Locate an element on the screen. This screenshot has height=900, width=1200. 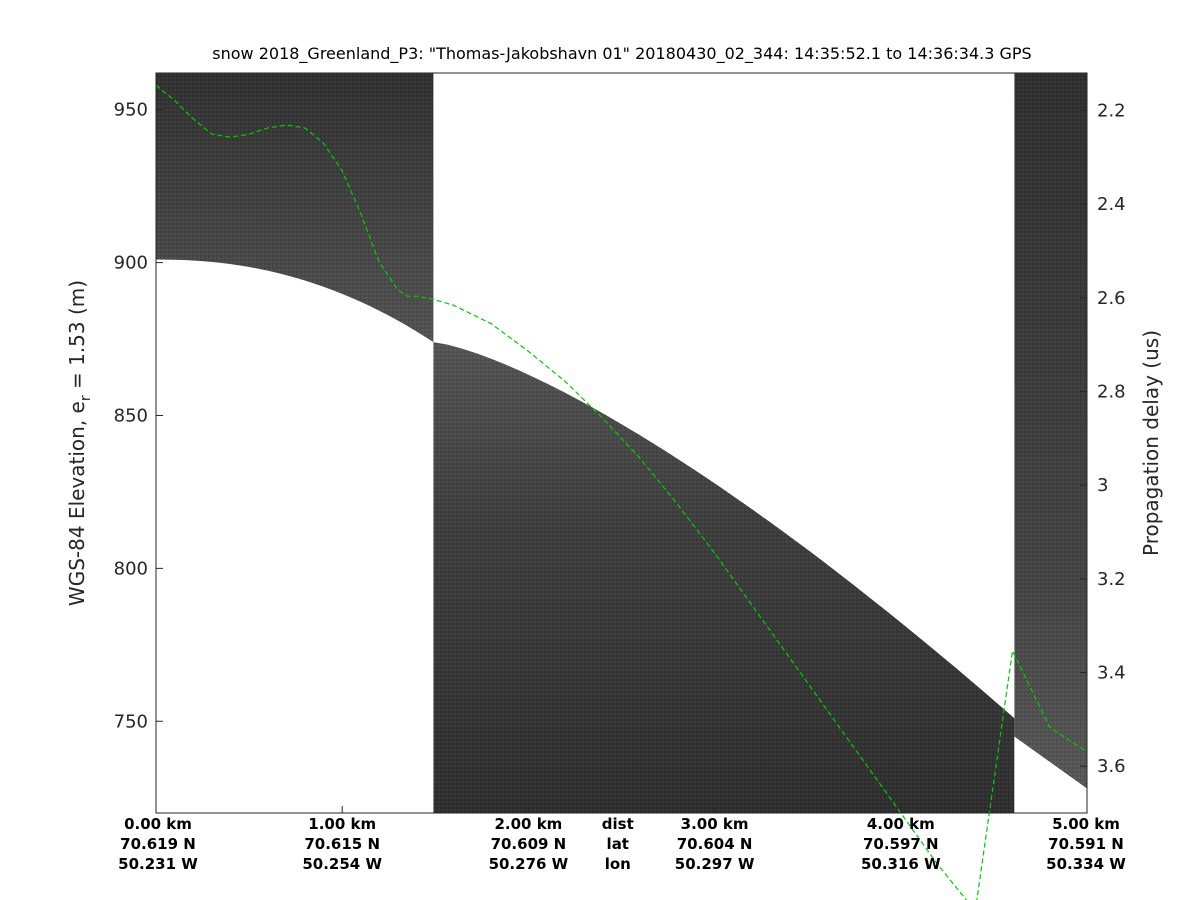
x-tick-lon: 50.254 W is located at coordinates (342, 864).